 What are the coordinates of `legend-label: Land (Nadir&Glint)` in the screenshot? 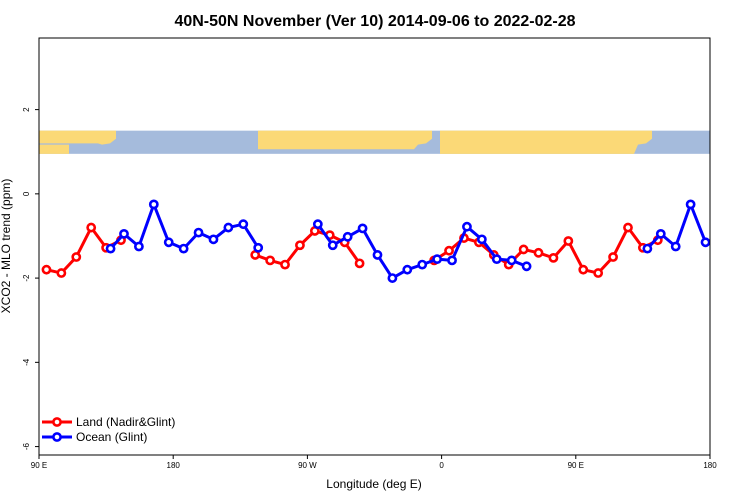 It's located at (125, 422).